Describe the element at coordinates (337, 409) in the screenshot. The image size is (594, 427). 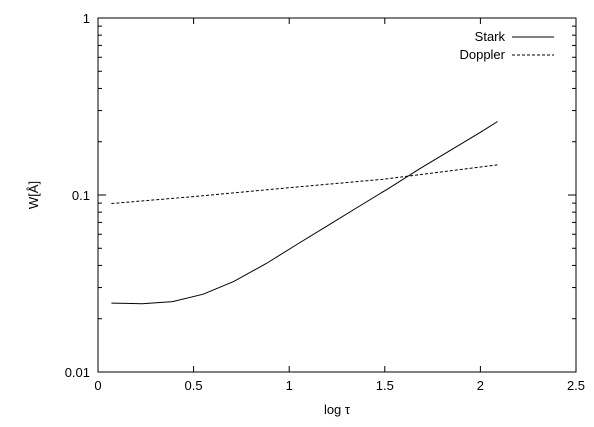
I see `x-axis-label: log τ` at that location.